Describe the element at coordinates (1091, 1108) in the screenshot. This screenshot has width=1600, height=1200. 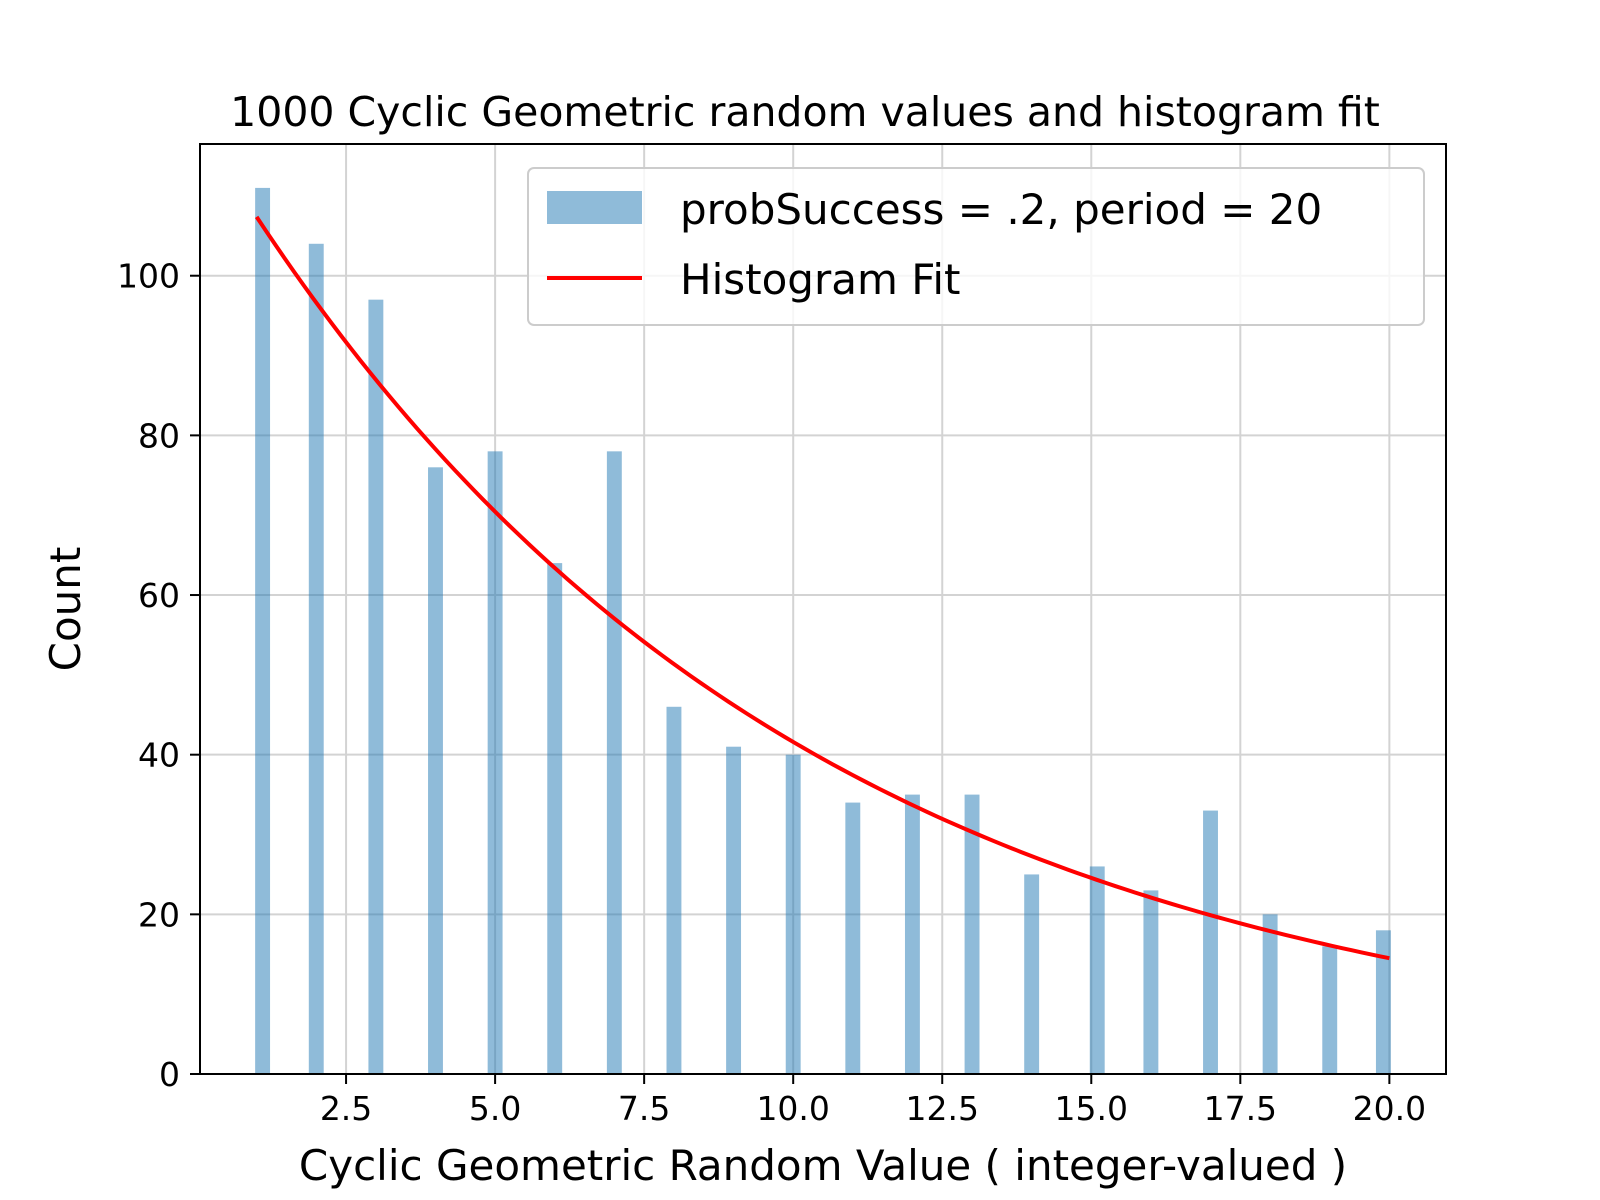
I see `x-tick-label: 15.0` at that location.